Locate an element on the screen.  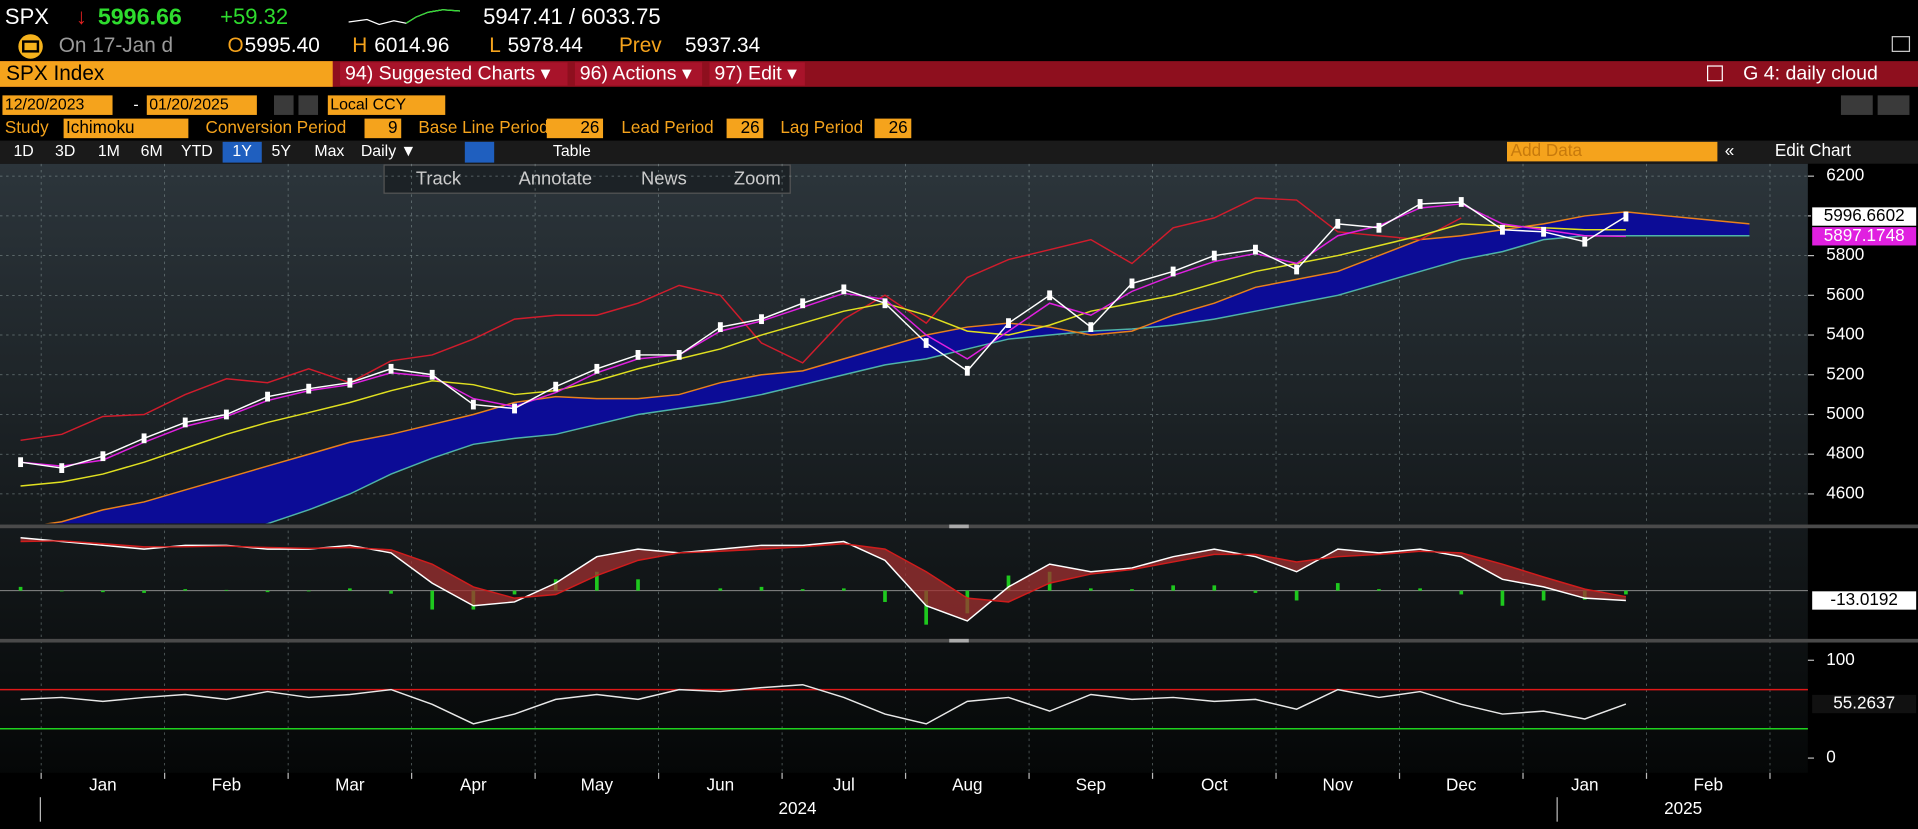
undo-button is located at coordinates (1856, 105).